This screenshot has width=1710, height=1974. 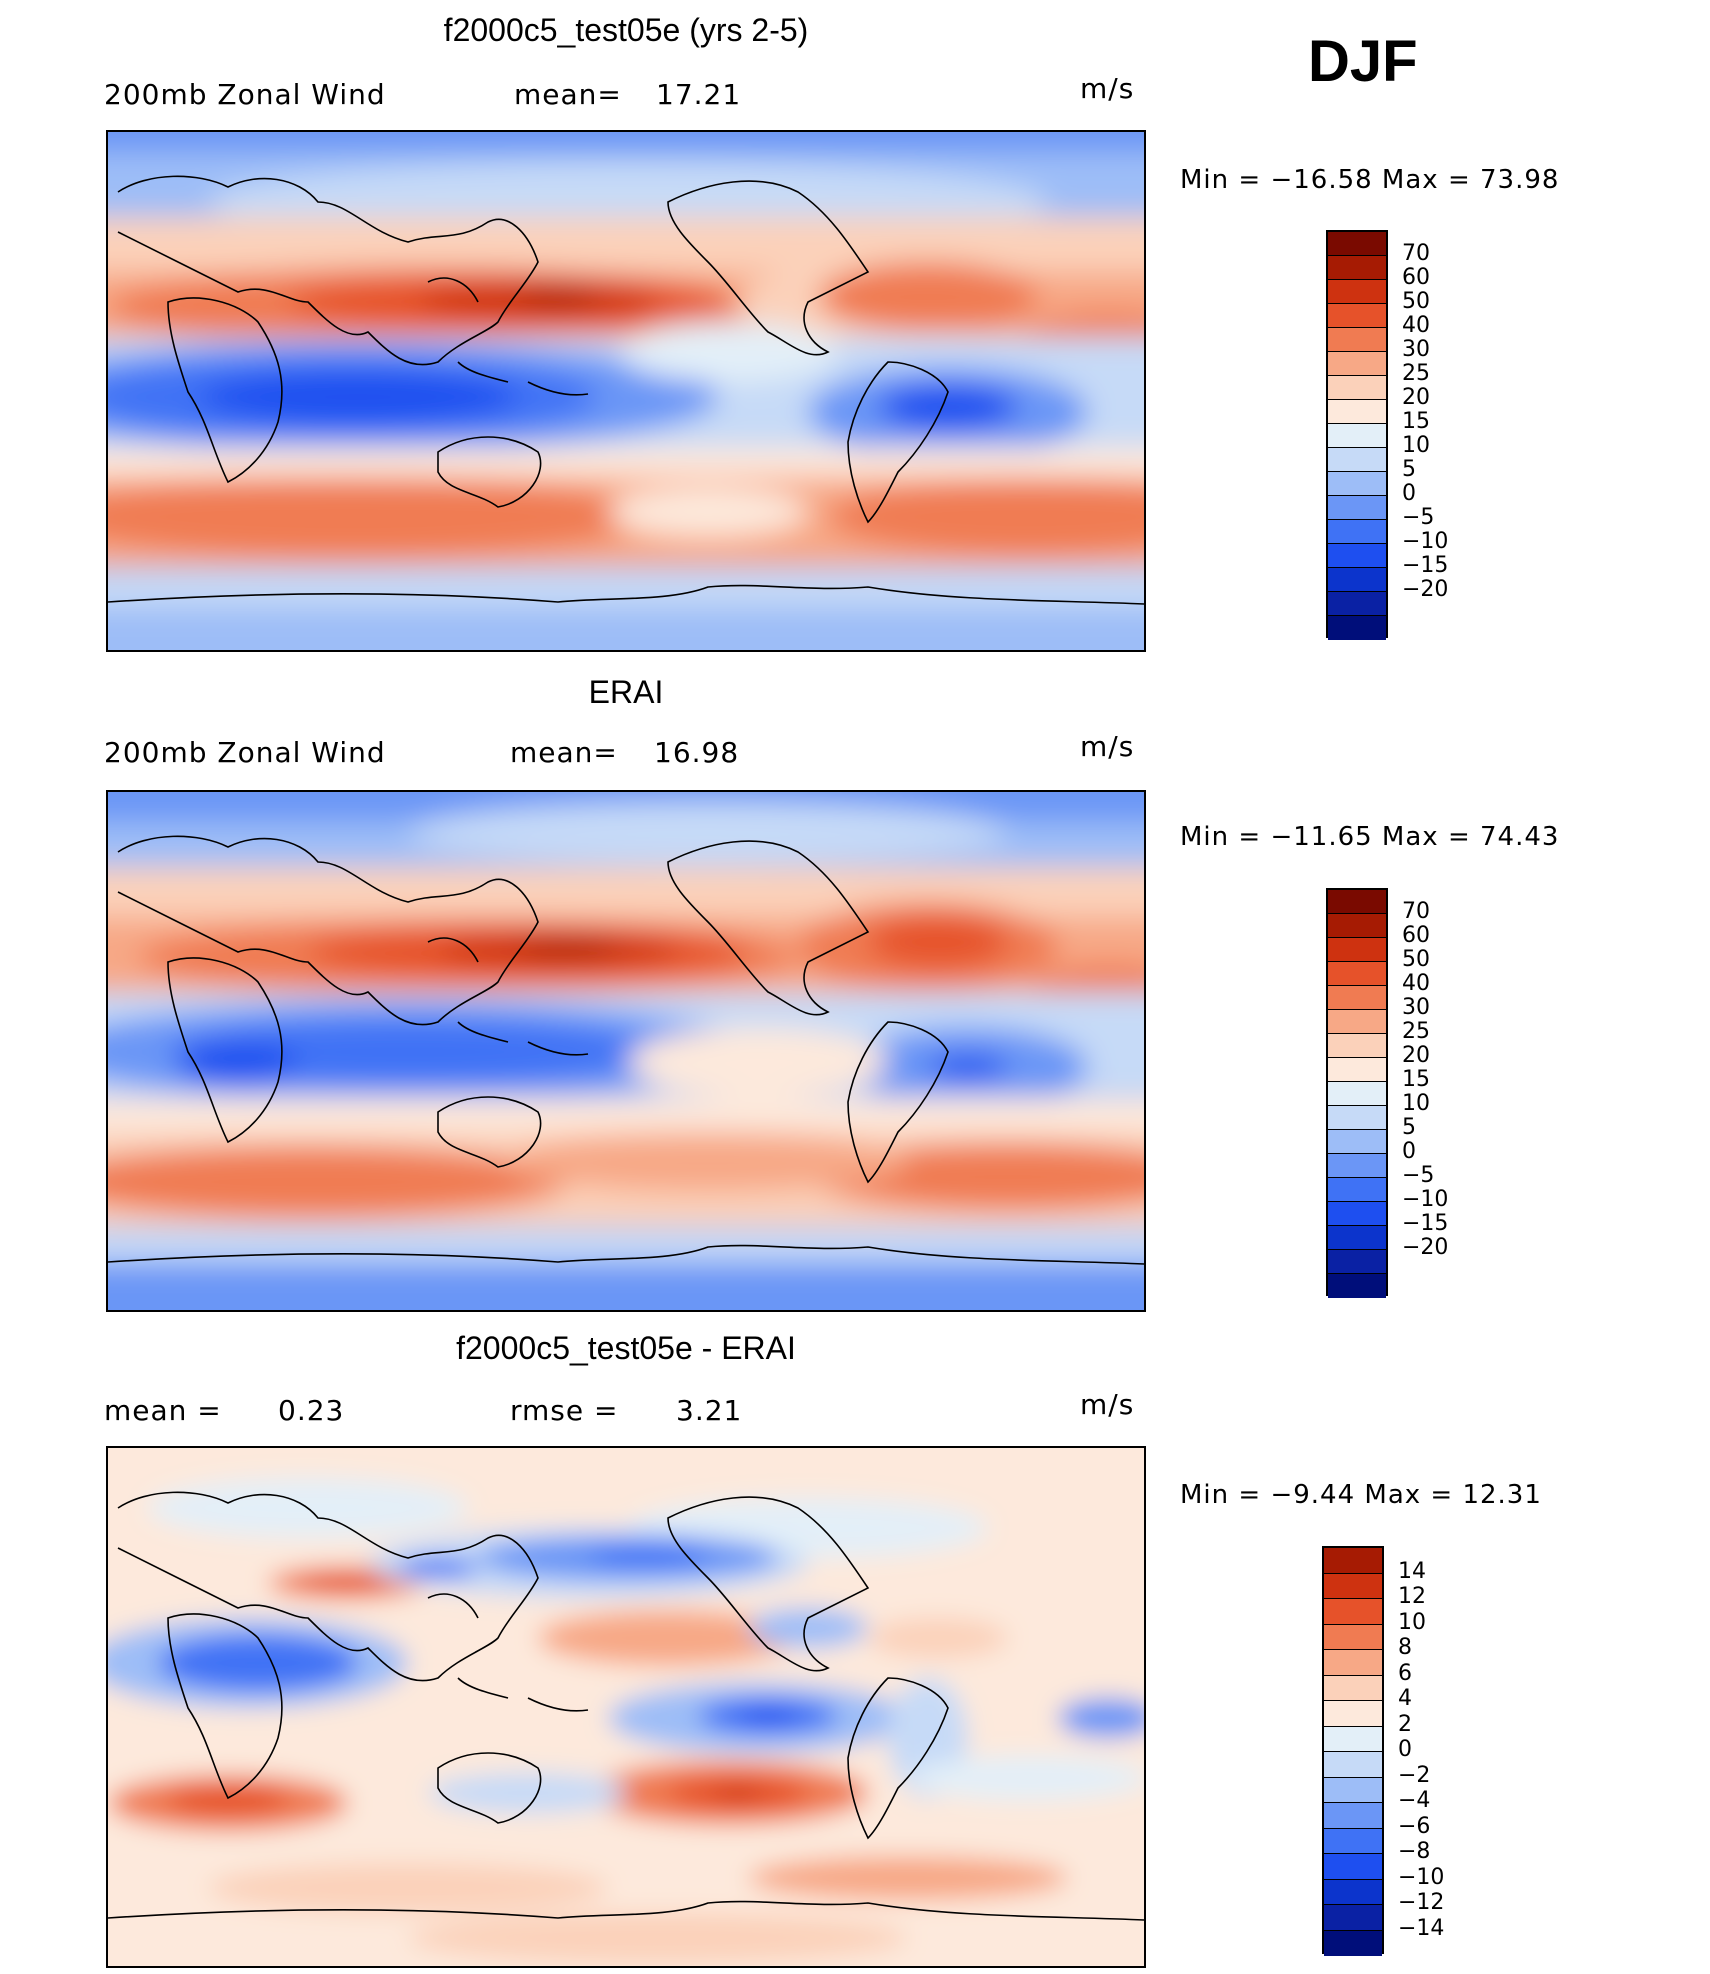 What do you see at coordinates (1414, 1851) in the screenshot?
I see `colorbar-tick-label: −8` at bounding box center [1414, 1851].